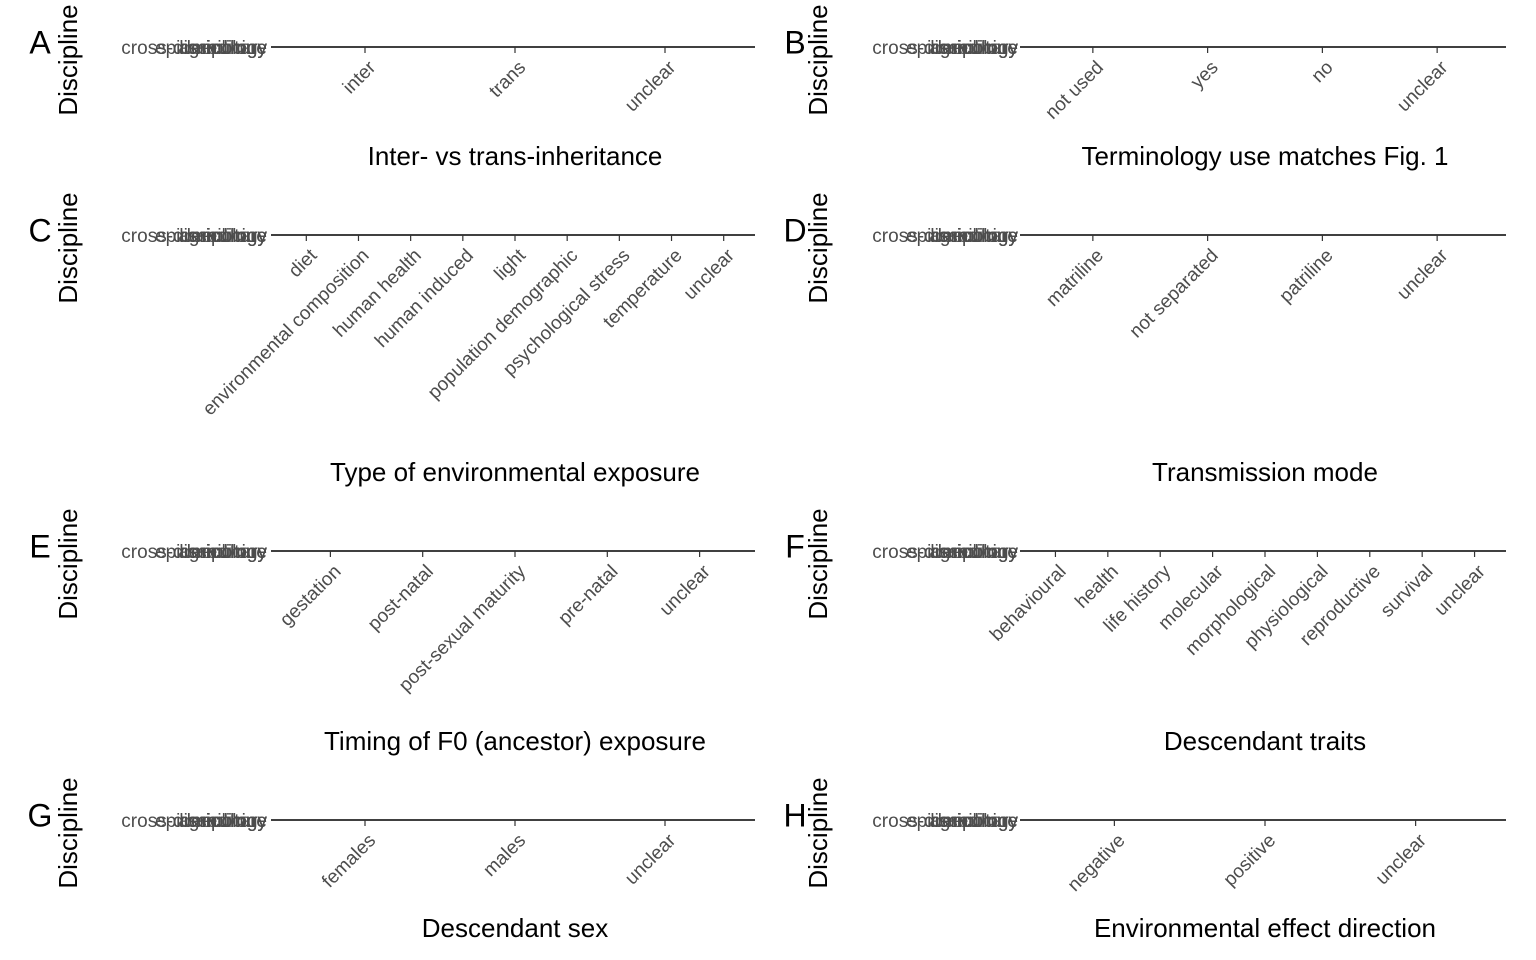 Image resolution: width=1536 pixels, height=960 pixels. I want to click on x-tick-label: health, so click(1096, 586).